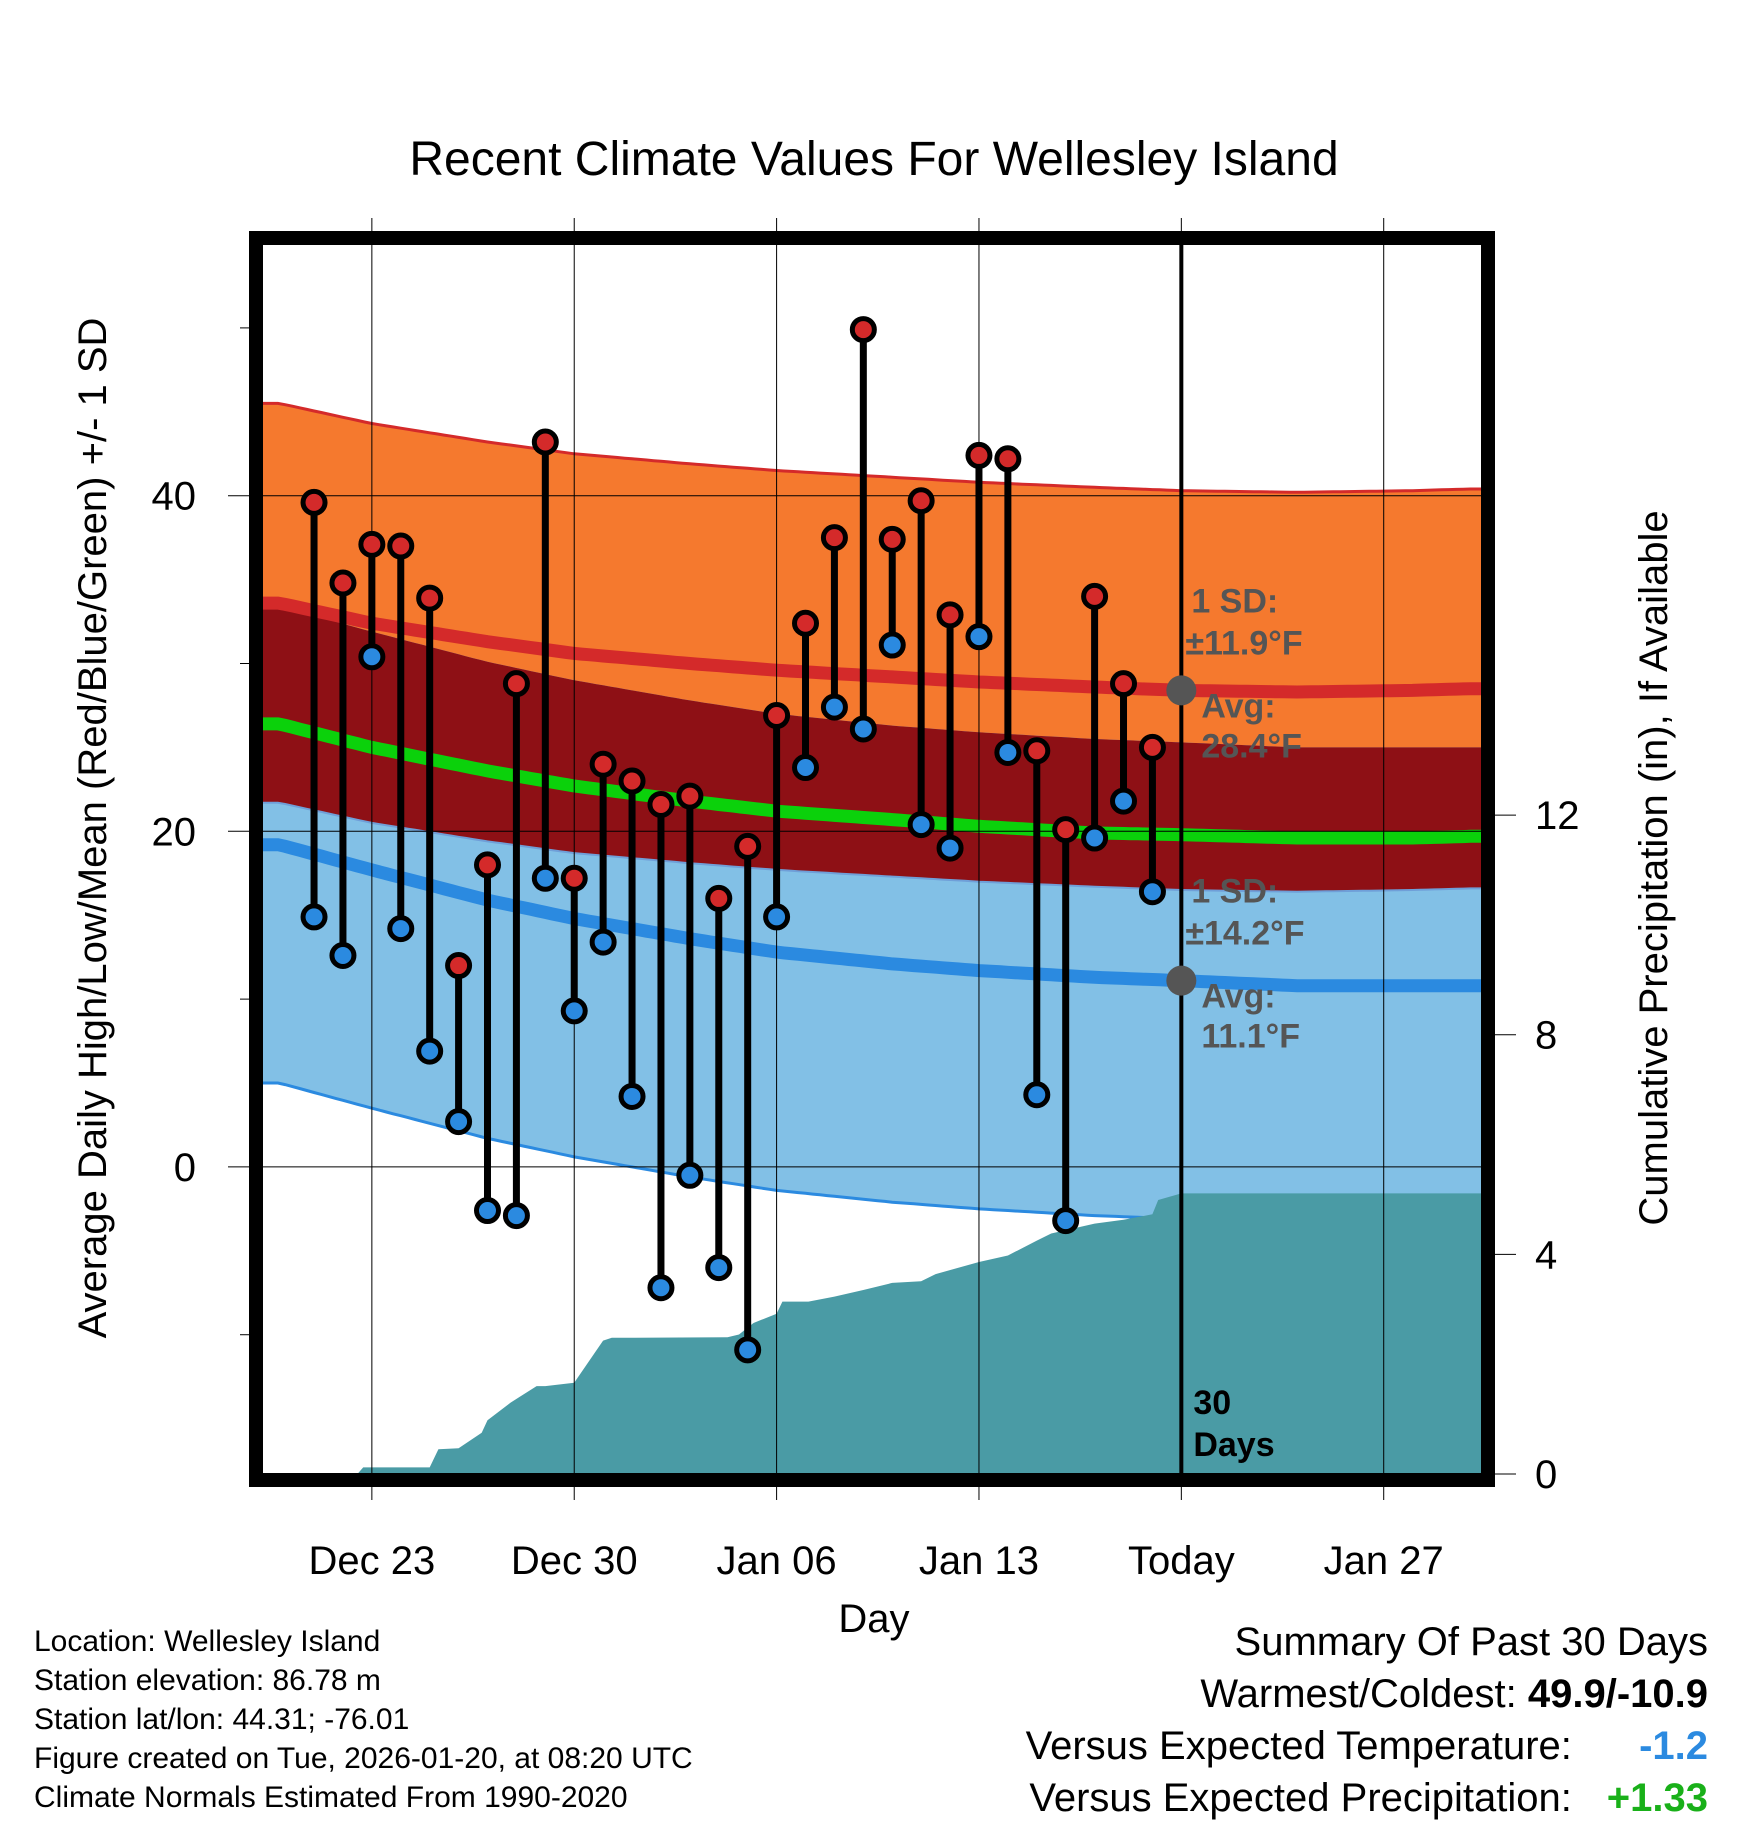  I want to click on summary-temperature: Versus Expected Temperature: -1.2, so click(1367, 1746).